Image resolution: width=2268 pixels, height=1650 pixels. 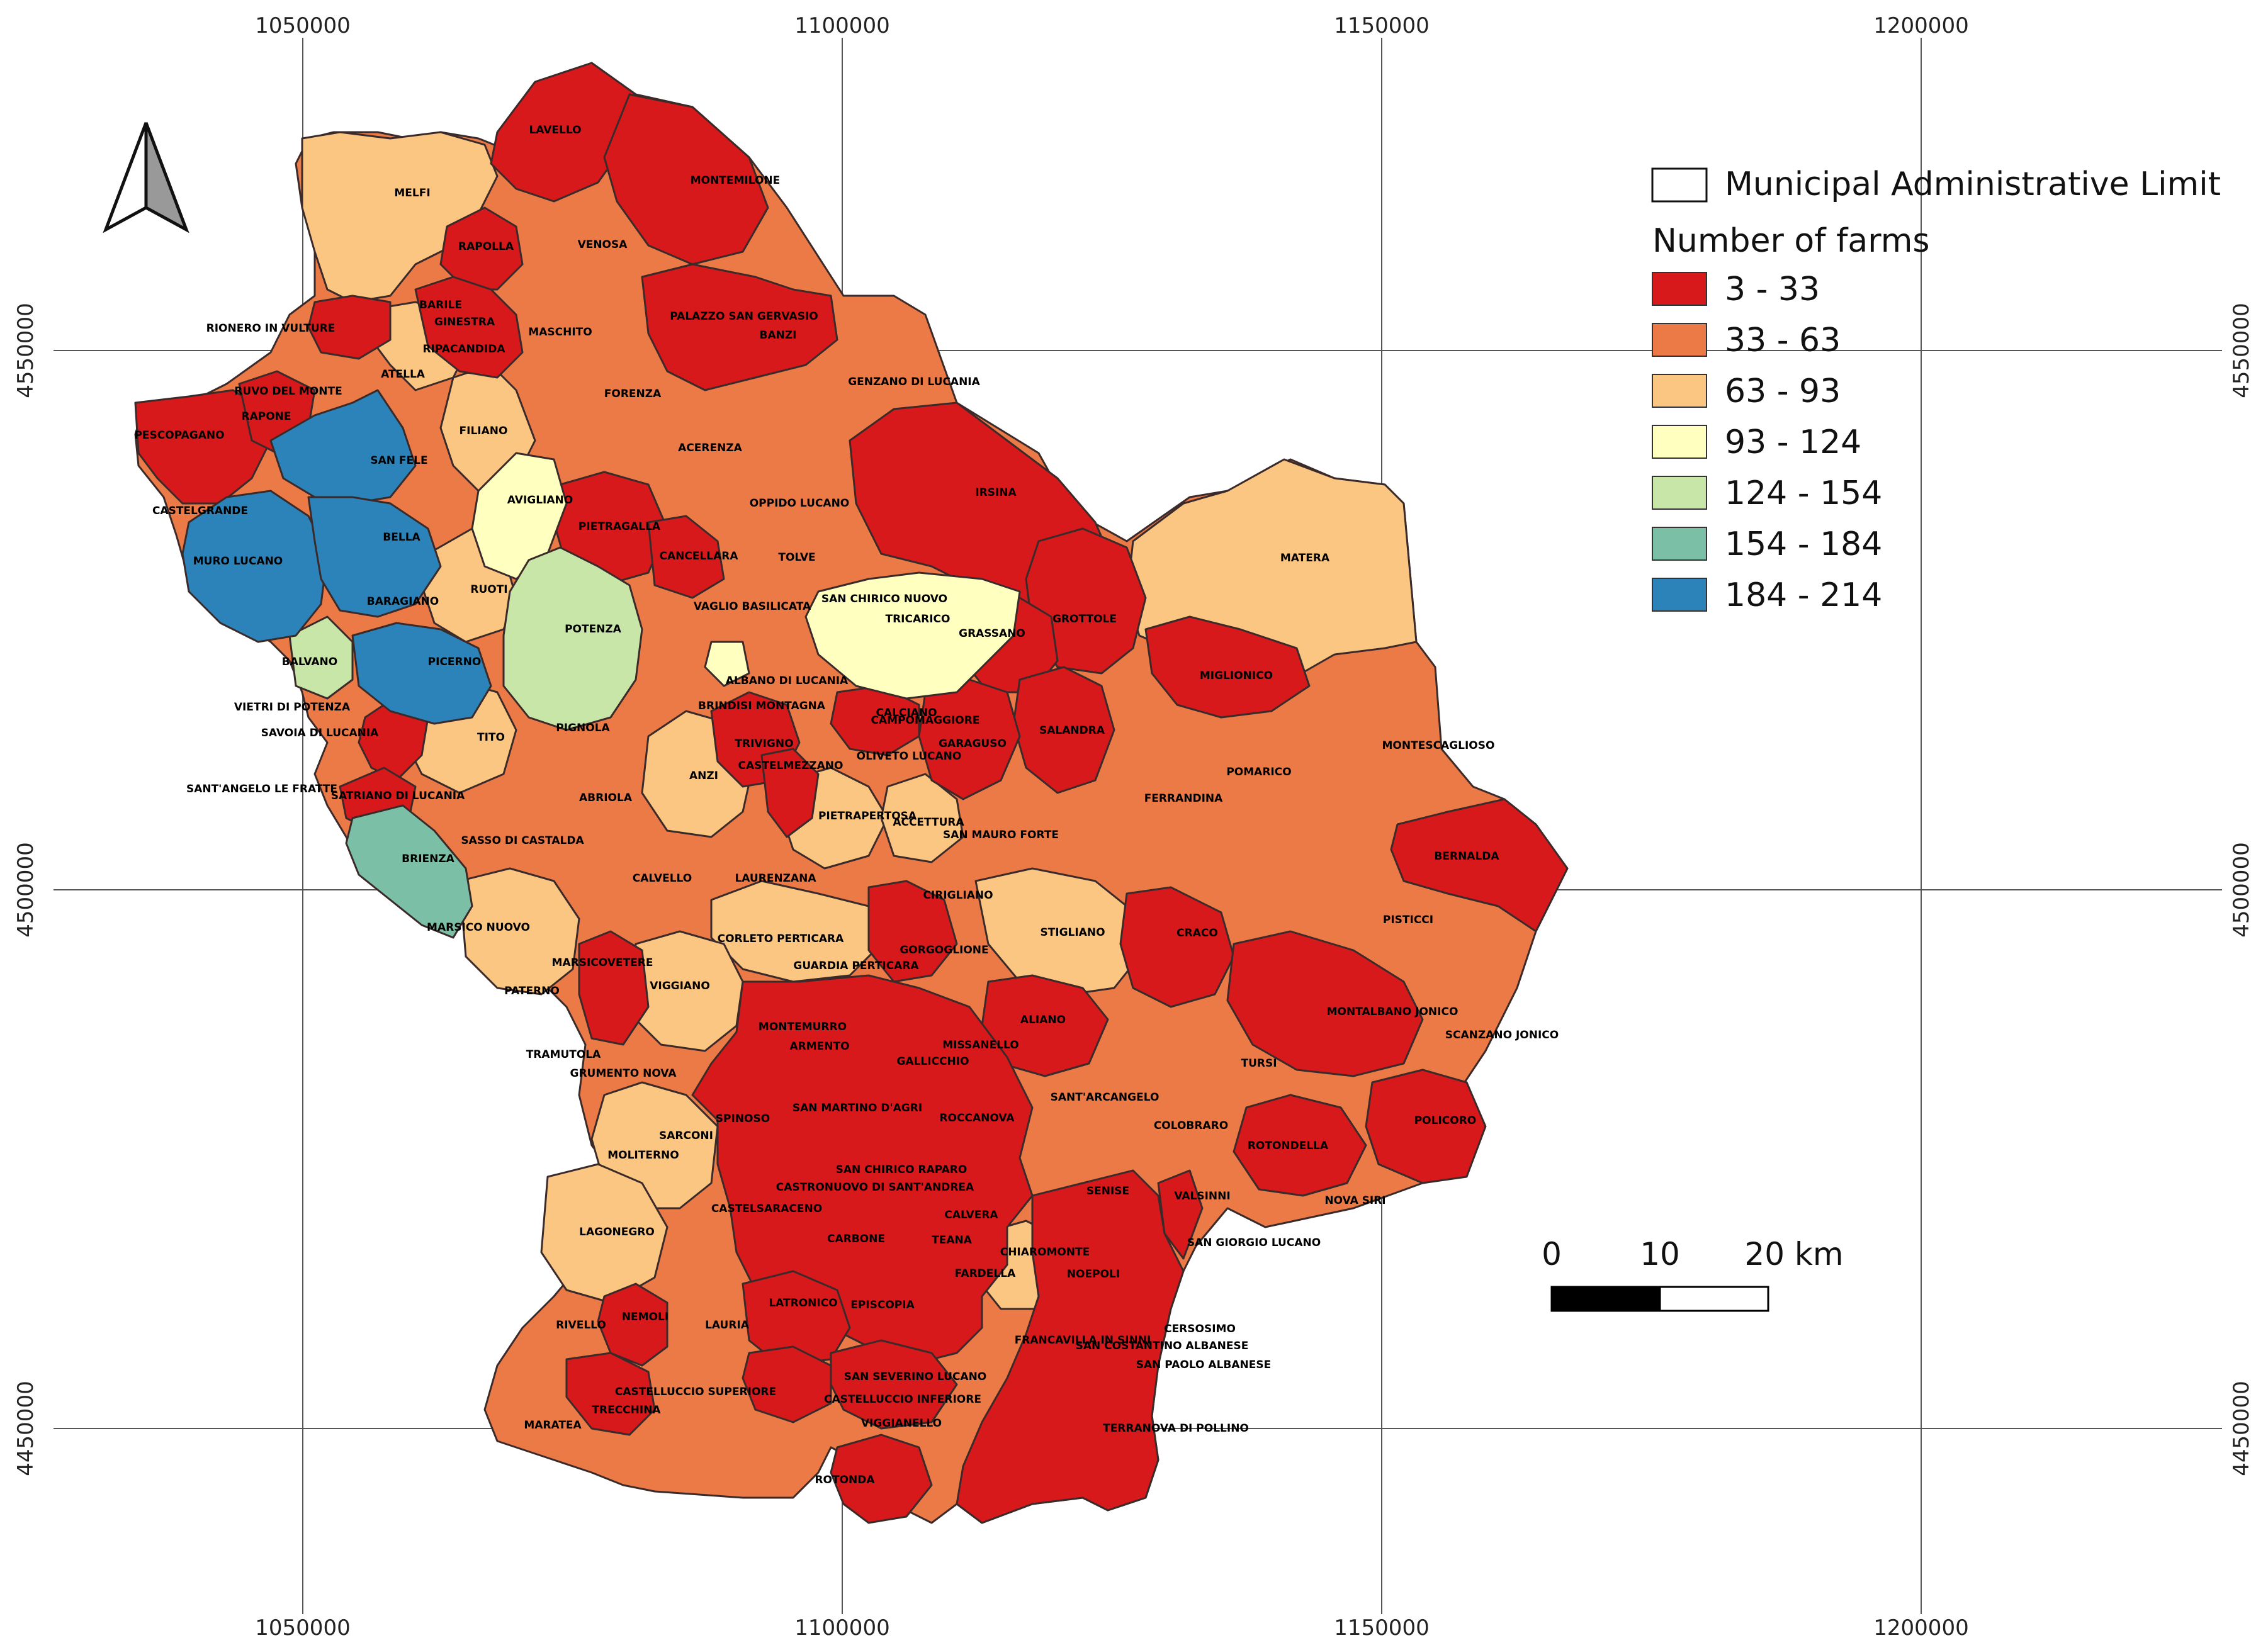 I want to click on municipality-label: RIONERO IN VULTURE, so click(x=271, y=328).